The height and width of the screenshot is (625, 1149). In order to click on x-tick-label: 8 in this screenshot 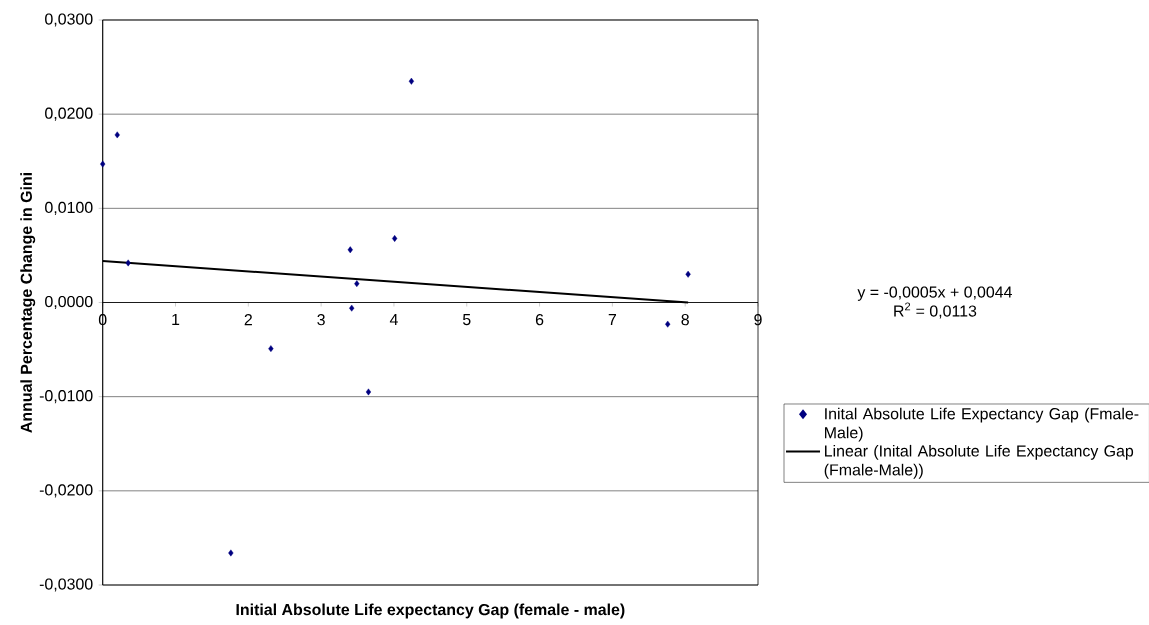, I will do `click(685, 320)`.